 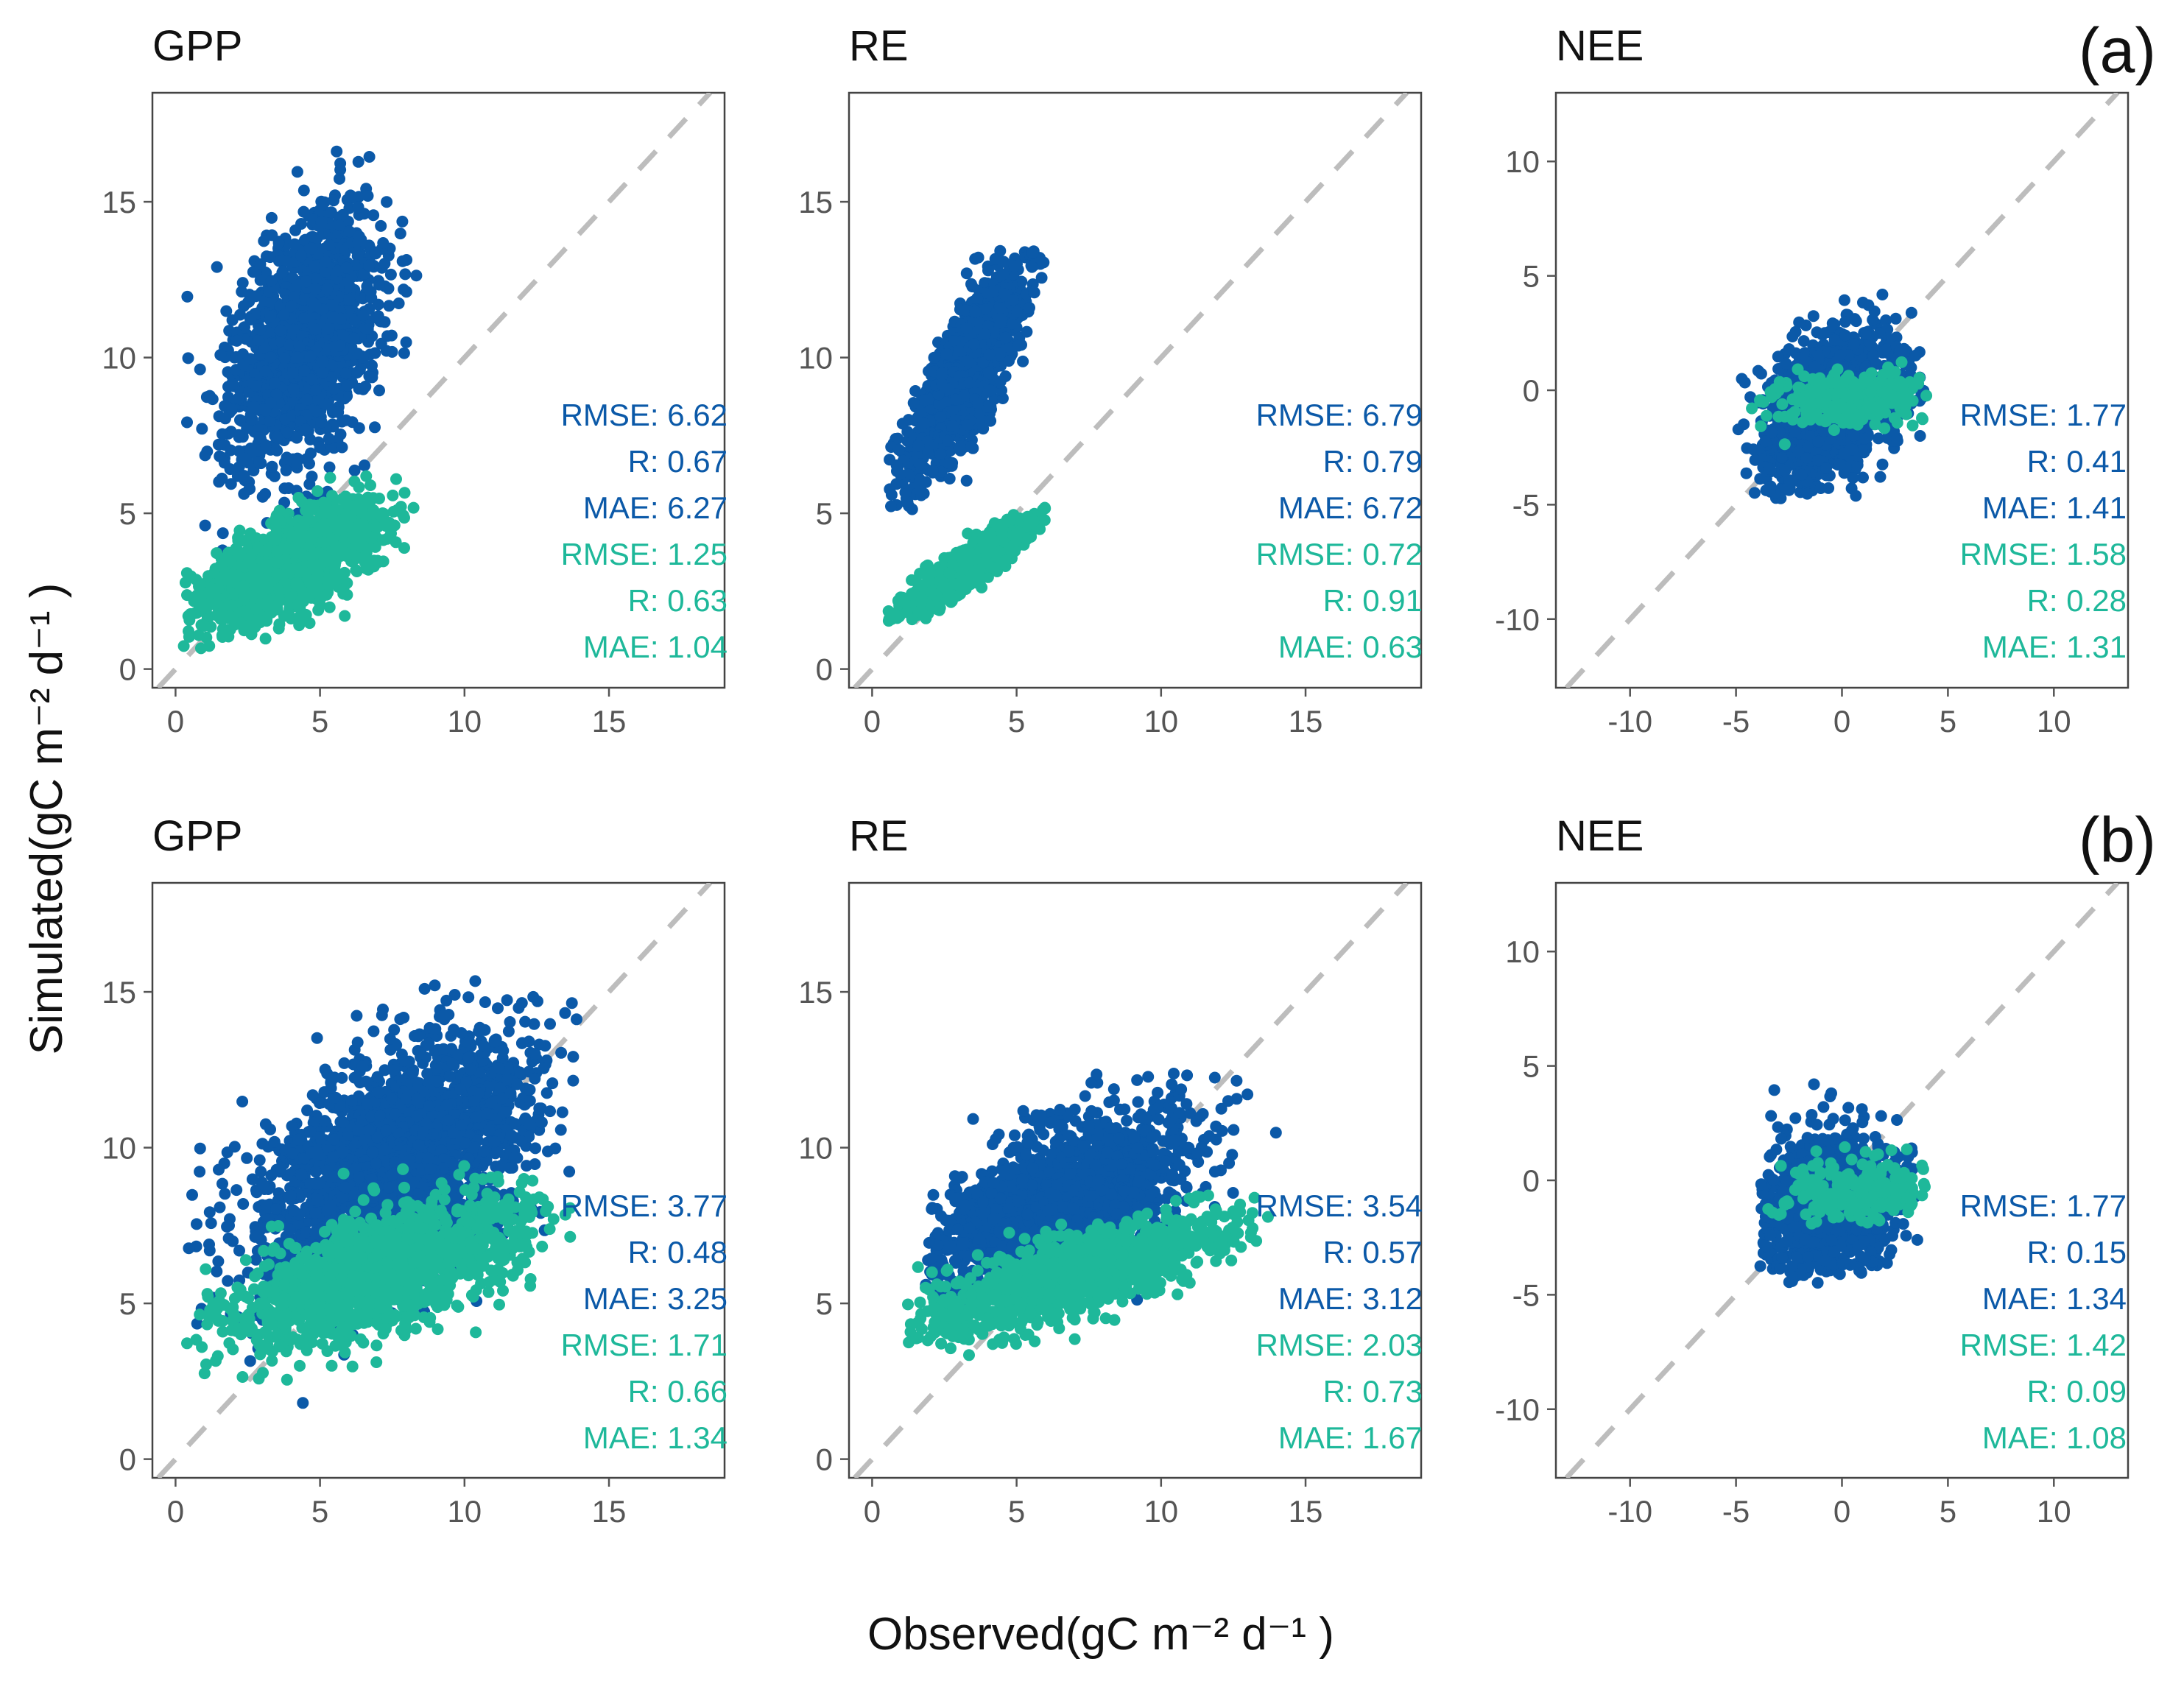 I want to click on y-tick-label: 0, so click(x=127, y=669).